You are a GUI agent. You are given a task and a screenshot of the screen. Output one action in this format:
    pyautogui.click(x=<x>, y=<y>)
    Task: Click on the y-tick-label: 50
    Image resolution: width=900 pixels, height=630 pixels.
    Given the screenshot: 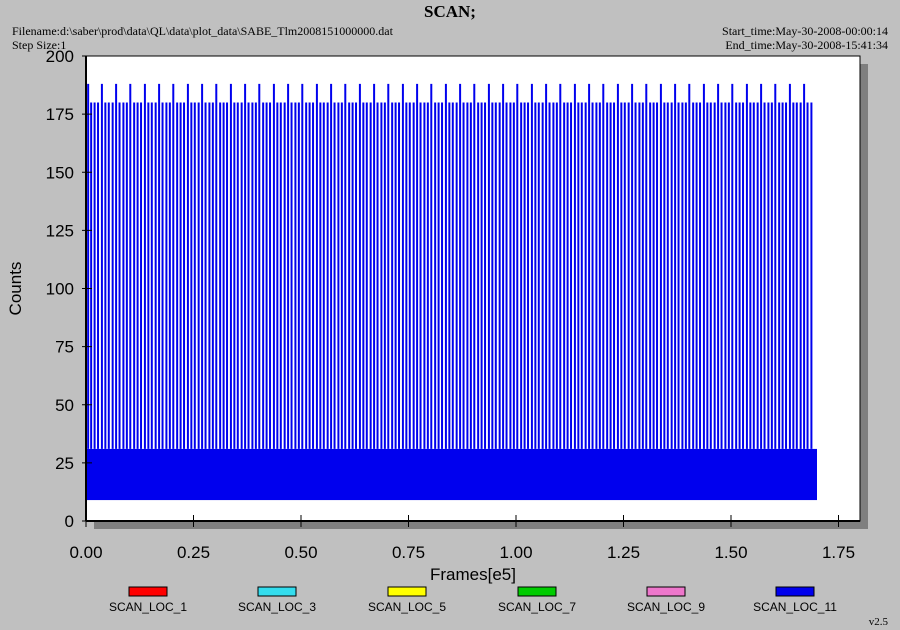 What is the action you would take?
    pyautogui.click(x=64, y=405)
    